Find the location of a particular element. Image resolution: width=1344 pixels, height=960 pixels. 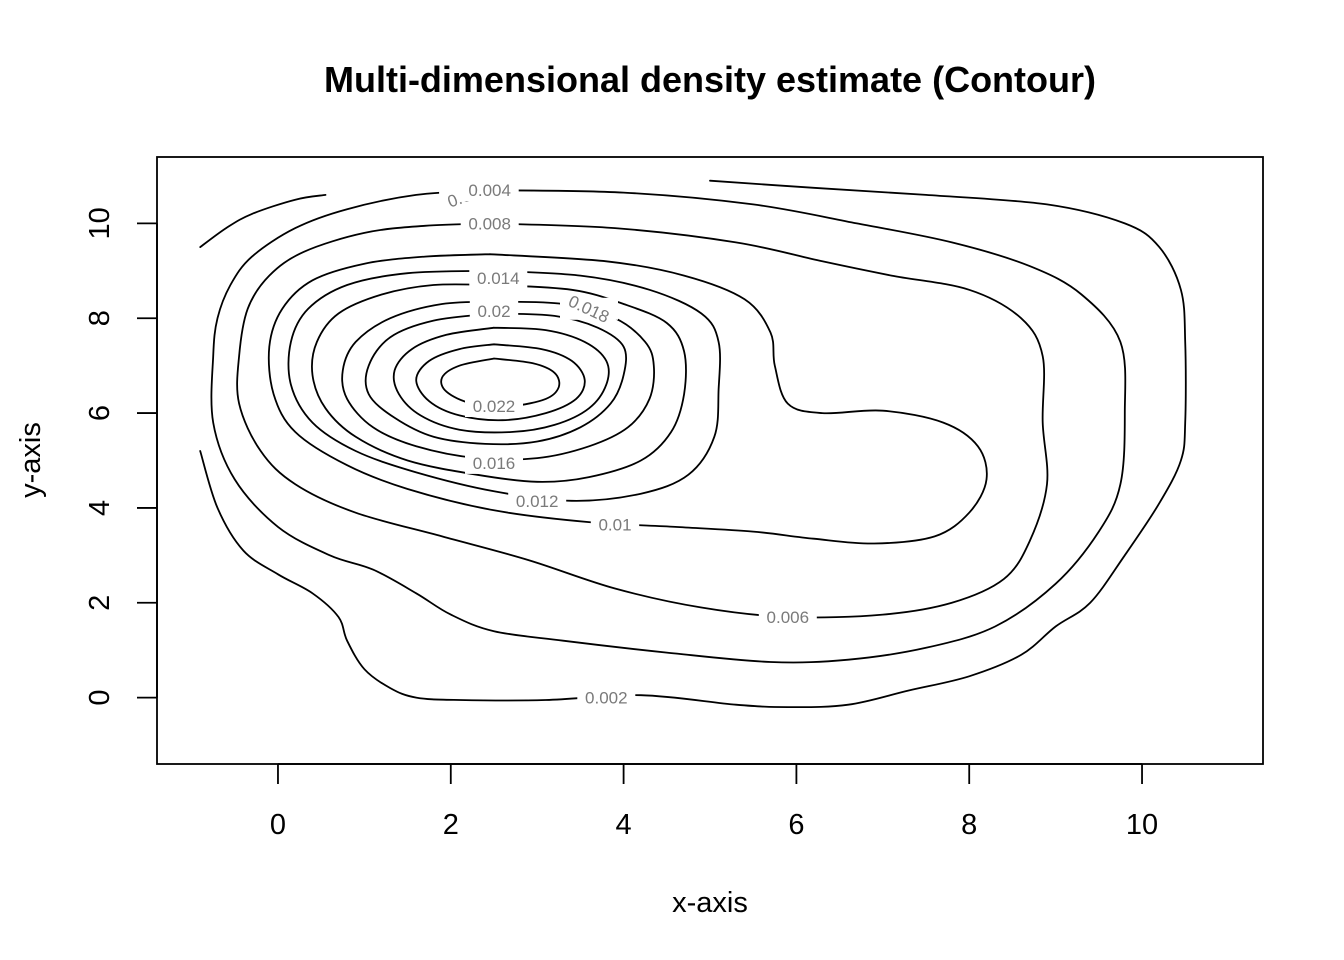

x-axis: 0 2 4 6 8 10 is located at coordinates (714, 802).